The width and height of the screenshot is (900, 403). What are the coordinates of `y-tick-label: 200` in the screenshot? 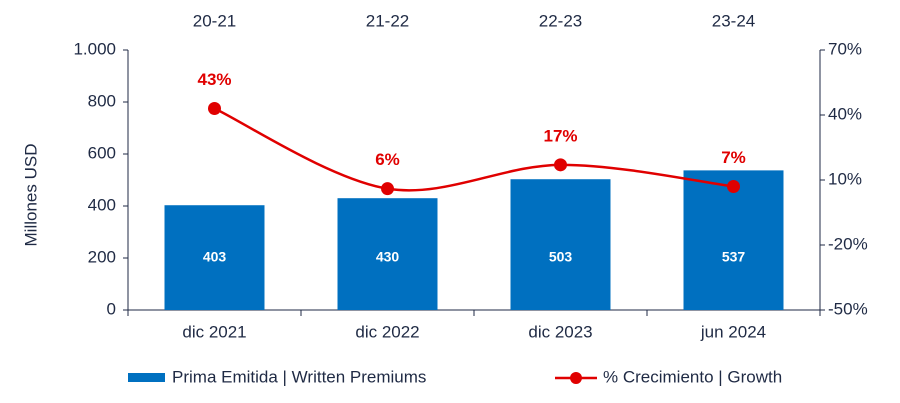 It's located at (102, 256).